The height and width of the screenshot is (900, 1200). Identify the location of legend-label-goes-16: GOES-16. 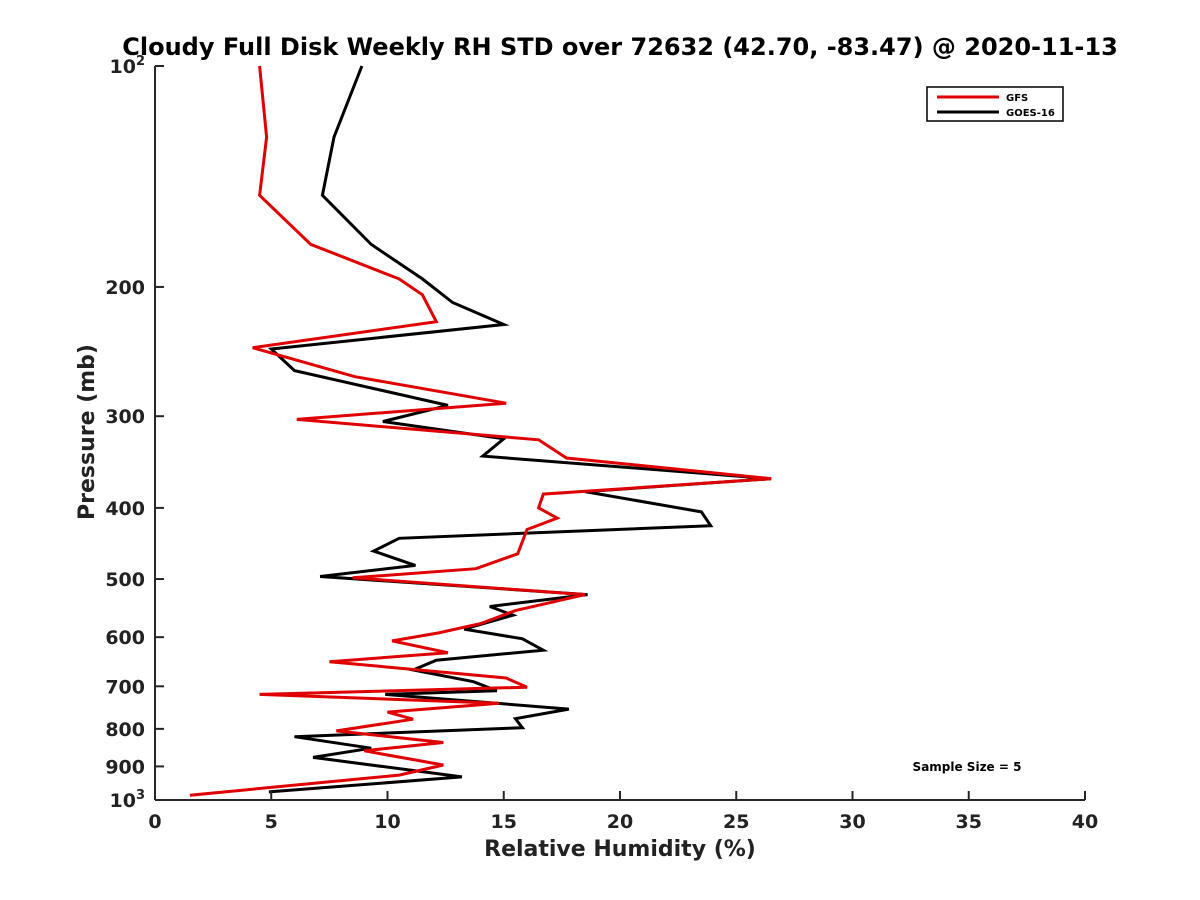
(1030, 113).